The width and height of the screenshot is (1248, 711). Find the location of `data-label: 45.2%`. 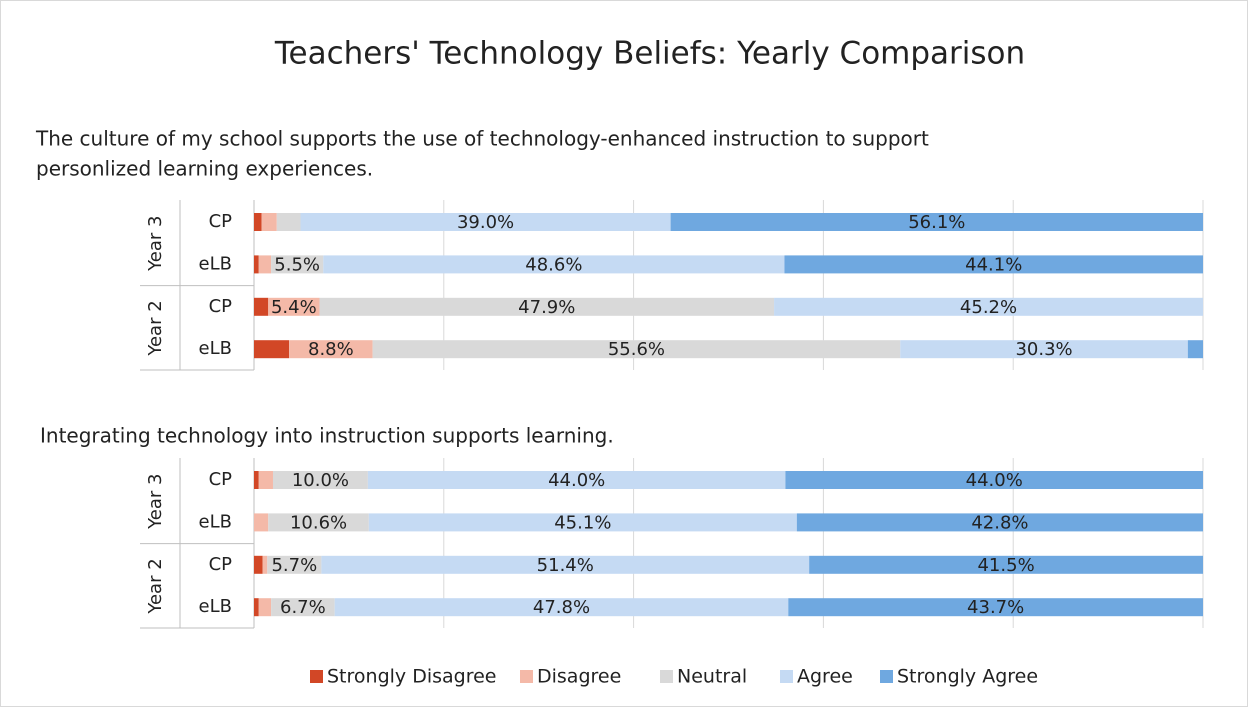

data-label: 45.2% is located at coordinates (988, 307).